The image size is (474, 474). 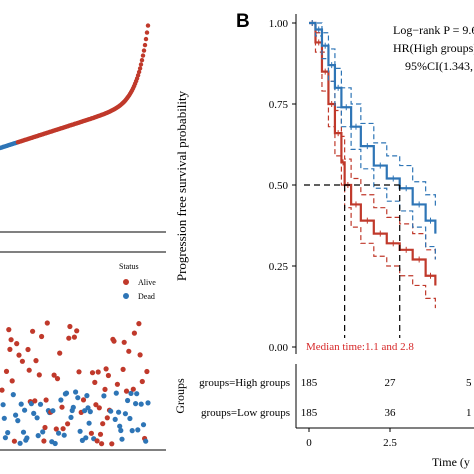 What do you see at coordinates (180, 396) in the screenshot?
I see `risk-table-y-title: Groups` at bounding box center [180, 396].